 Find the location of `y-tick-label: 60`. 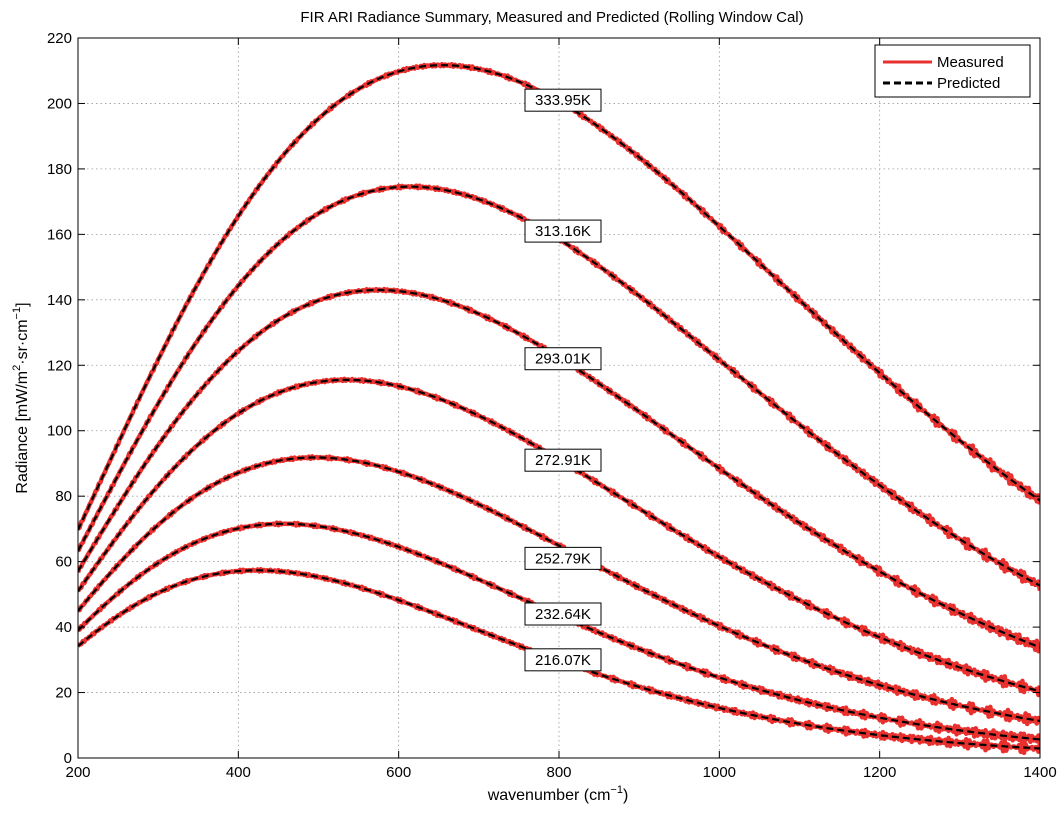

y-tick-label: 60 is located at coordinates (63, 562).